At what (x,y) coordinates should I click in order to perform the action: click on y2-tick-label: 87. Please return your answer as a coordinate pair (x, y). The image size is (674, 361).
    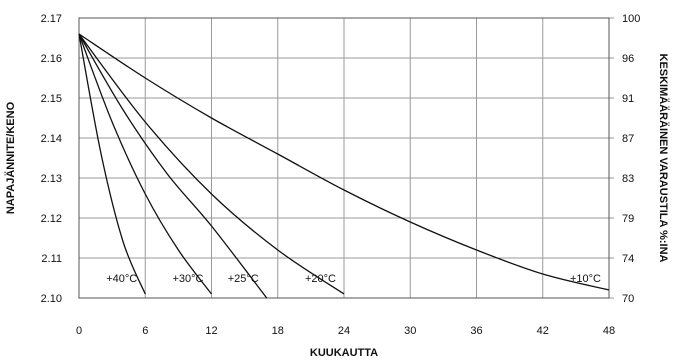
    Looking at the image, I should click on (628, 139).